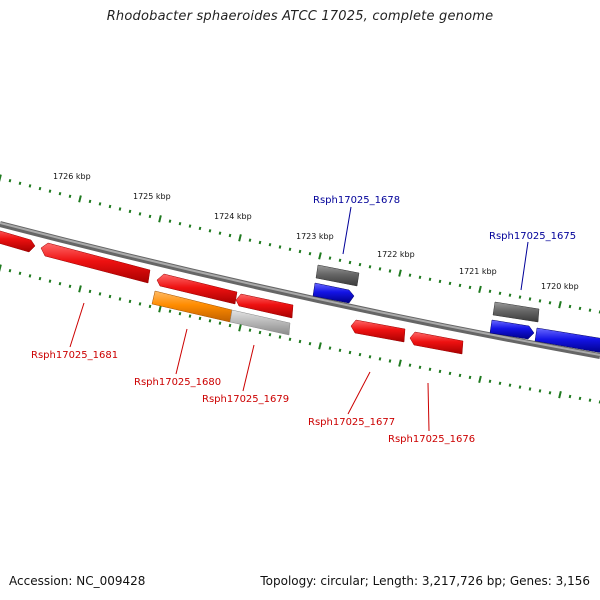  I want to click on ruler-label-1726: 1726 kbp, so click(72, 176).